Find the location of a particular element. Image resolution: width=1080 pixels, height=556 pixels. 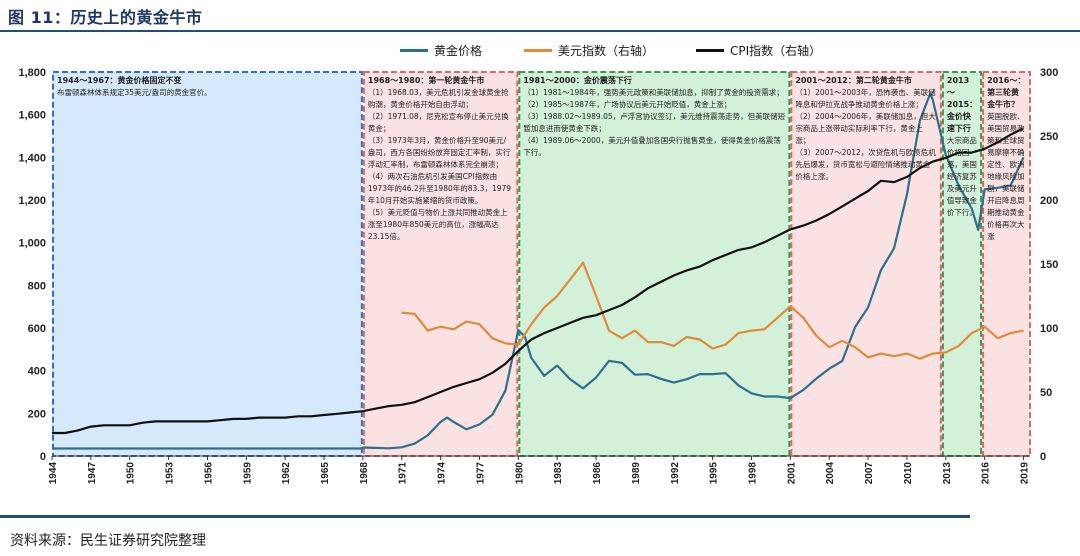

figure-title: 图 11：历史上的黄金牛市 is located at coordinates (105, 17).